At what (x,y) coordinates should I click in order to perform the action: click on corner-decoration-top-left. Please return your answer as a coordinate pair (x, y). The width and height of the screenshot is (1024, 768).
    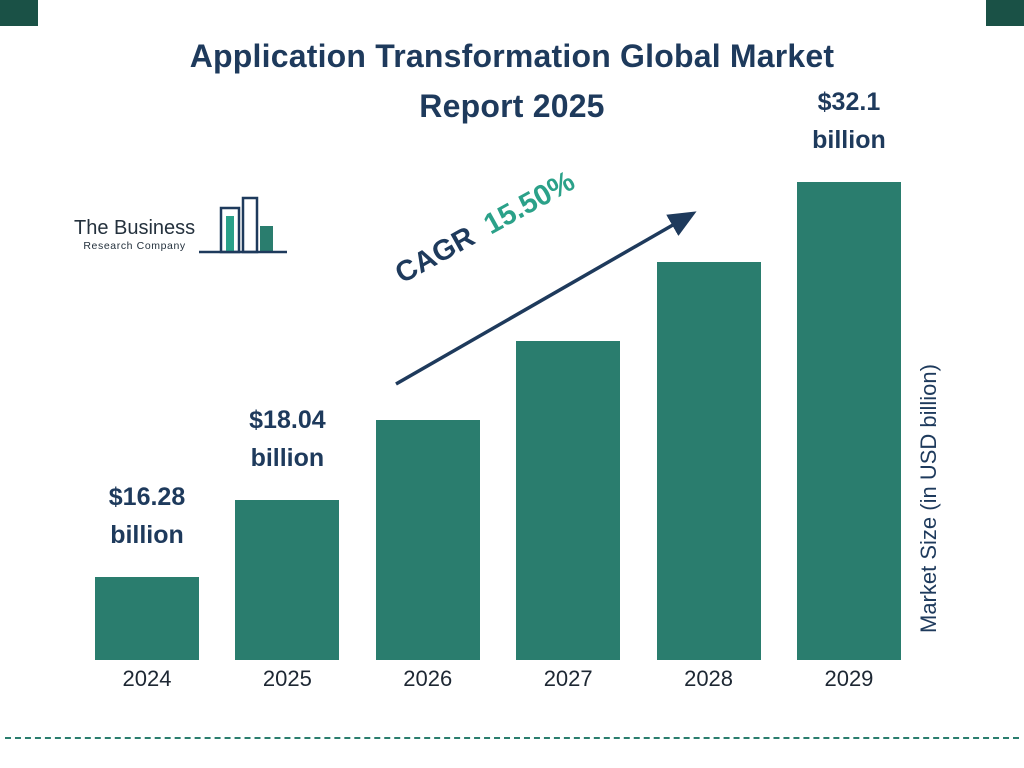
    Looking at the image, I should click on (19, 13).